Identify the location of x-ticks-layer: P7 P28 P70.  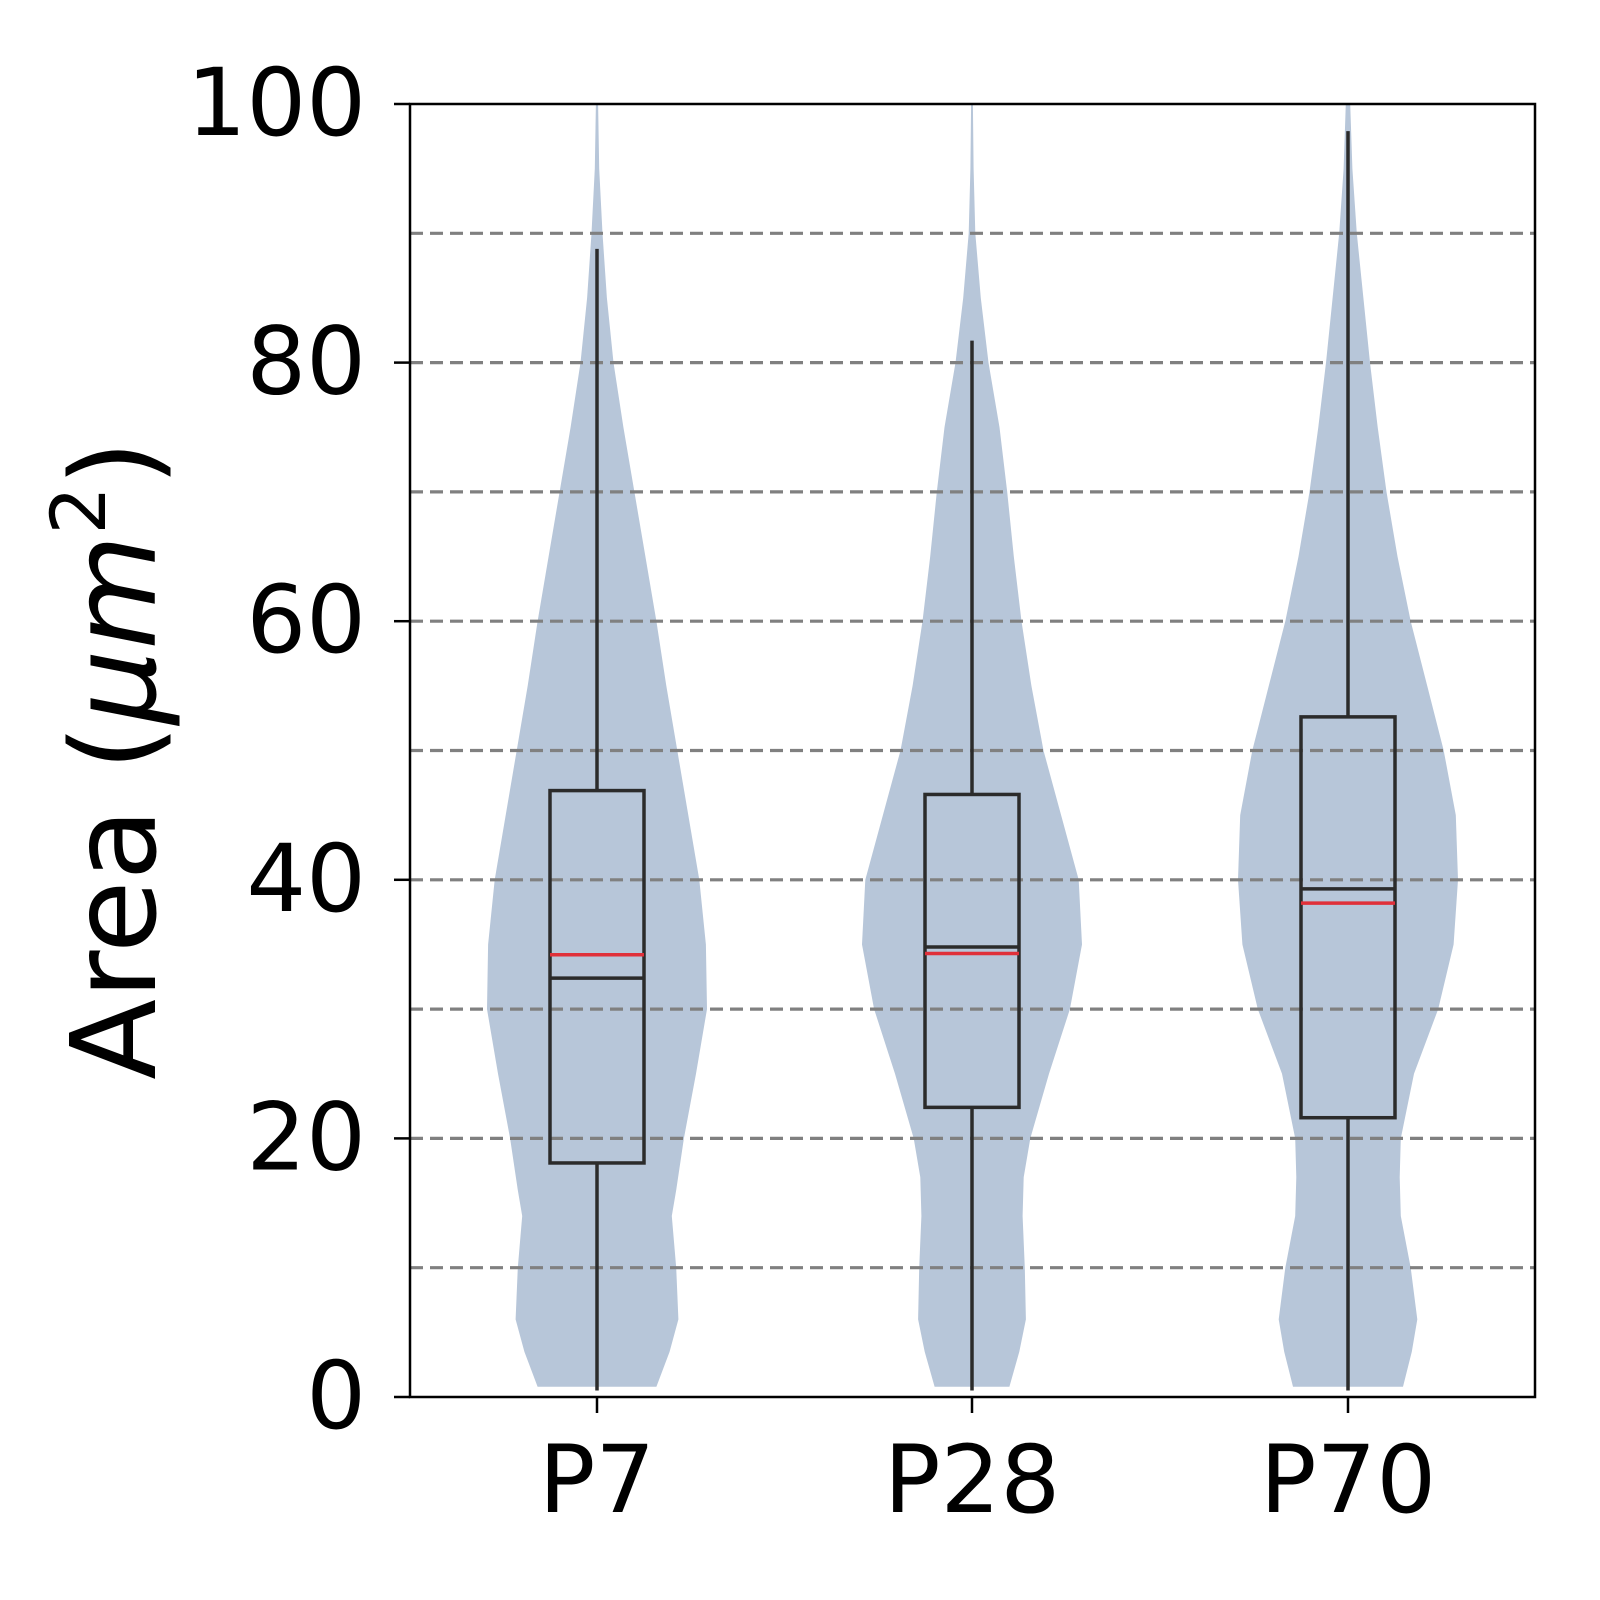
(987, 1466).